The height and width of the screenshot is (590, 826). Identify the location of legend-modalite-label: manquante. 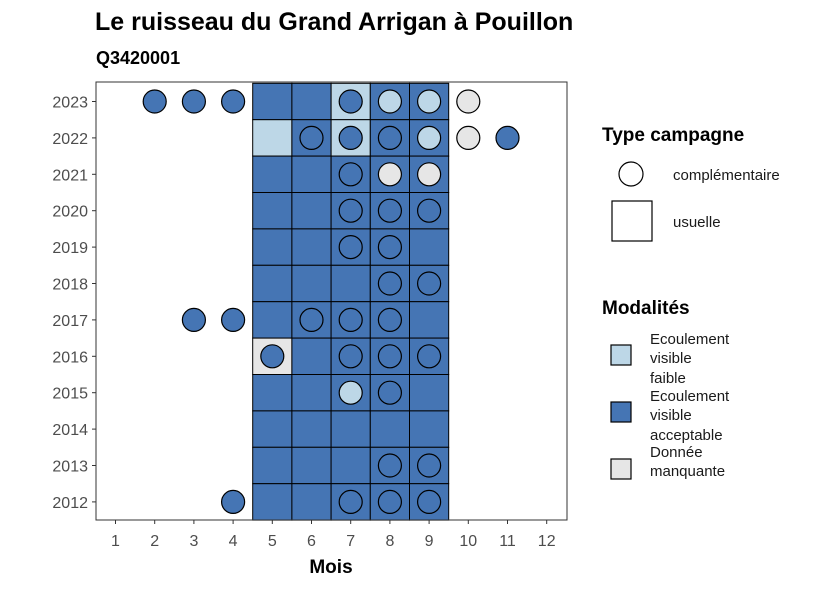
(687, 471).